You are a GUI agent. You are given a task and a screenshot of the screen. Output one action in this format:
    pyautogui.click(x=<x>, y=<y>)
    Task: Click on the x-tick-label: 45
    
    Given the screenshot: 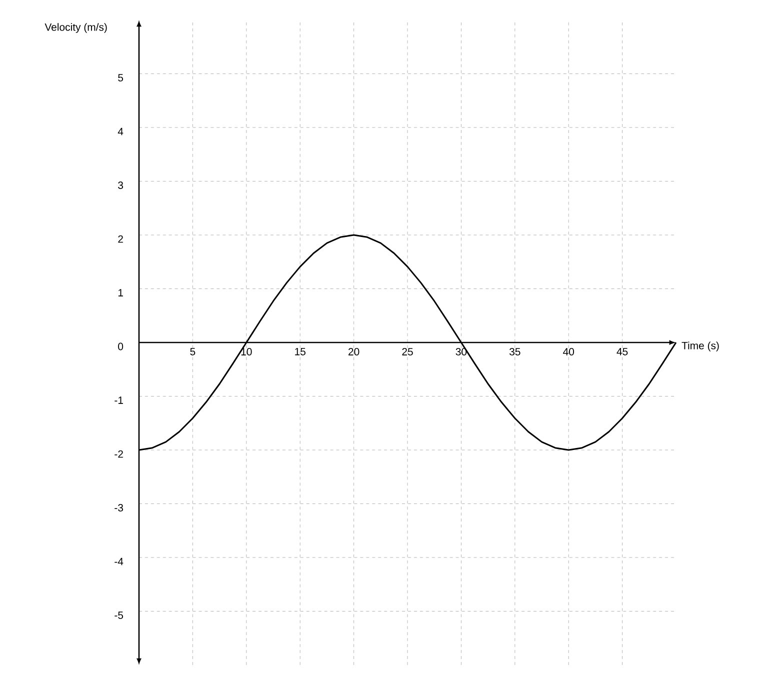 What is the action you would take?
    pyautogui.click(x=622, y=352)
    